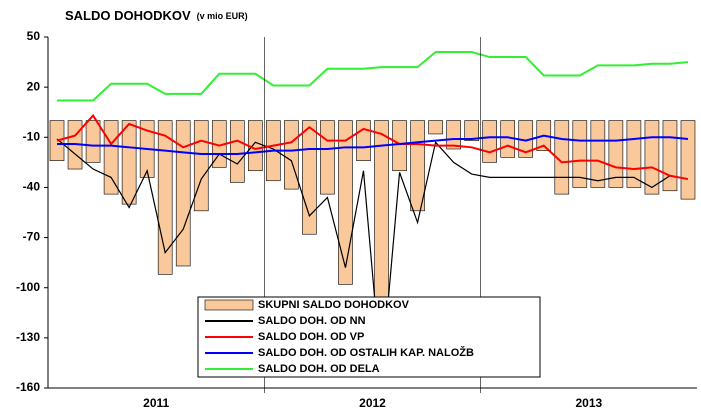  I want to click on y-tick-label: -40, so click(32, 187).